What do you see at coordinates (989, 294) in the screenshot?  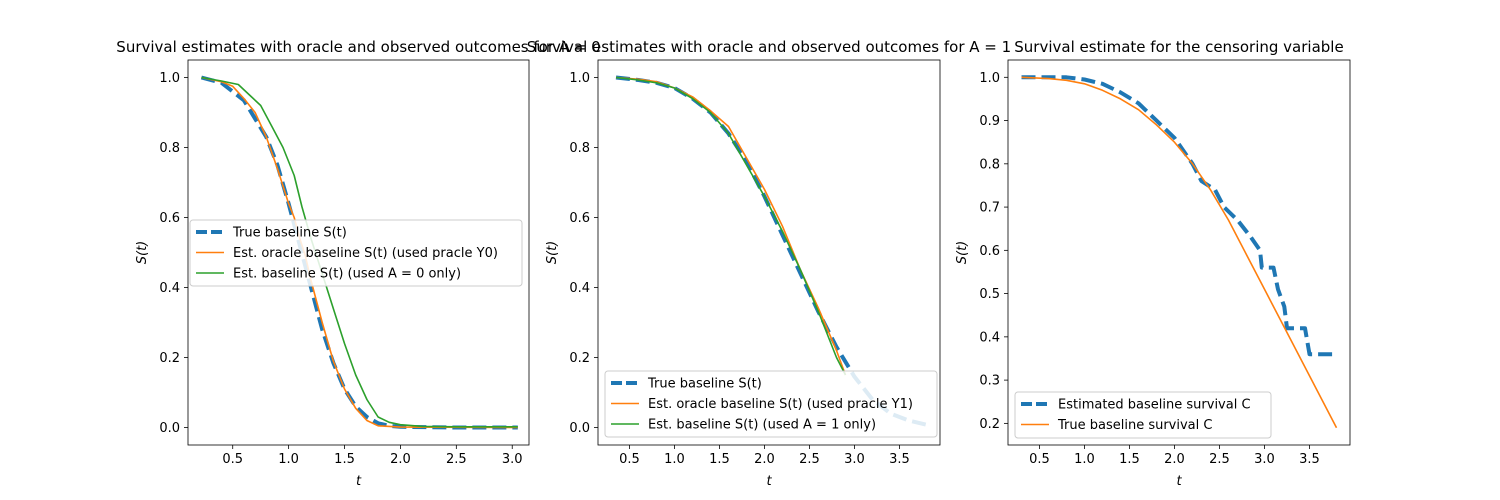 I see `y-tick-label: 0.5` at bounding box center [989, 294].